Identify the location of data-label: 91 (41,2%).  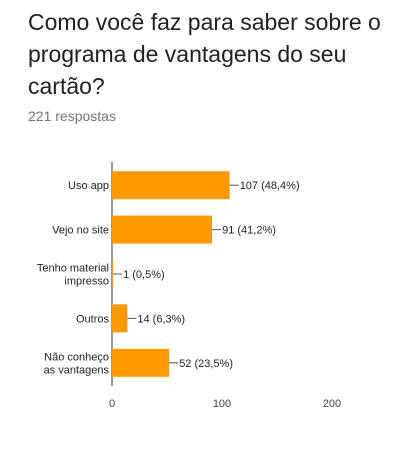
(249, 231).